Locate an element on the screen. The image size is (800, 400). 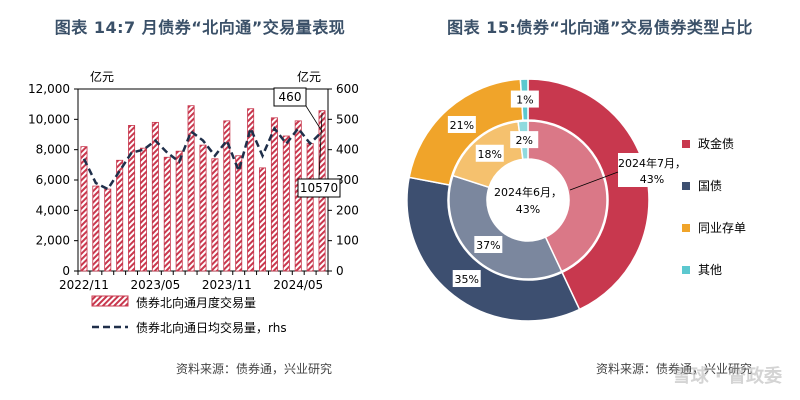
x-tick-label: 2023/11 is located at coordinates (227, 285).